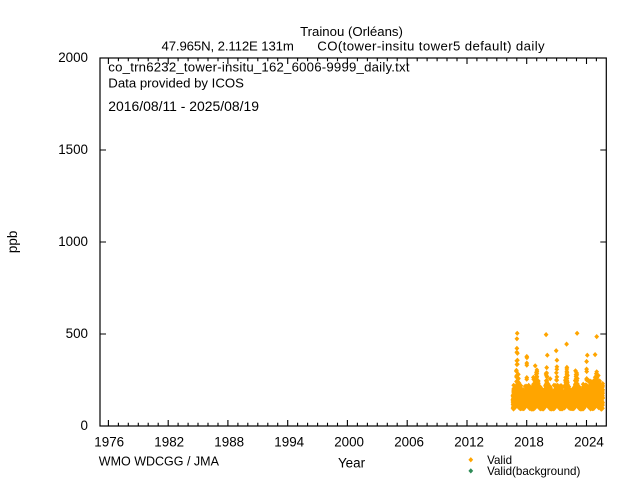 The height and width of the screenshot is (480, 640). What do you see at coordinates (183, 106) in the screenshot?
I see `svg-text: 2016/08/11 - 2025/08/19` at bounding box center [183, 106].